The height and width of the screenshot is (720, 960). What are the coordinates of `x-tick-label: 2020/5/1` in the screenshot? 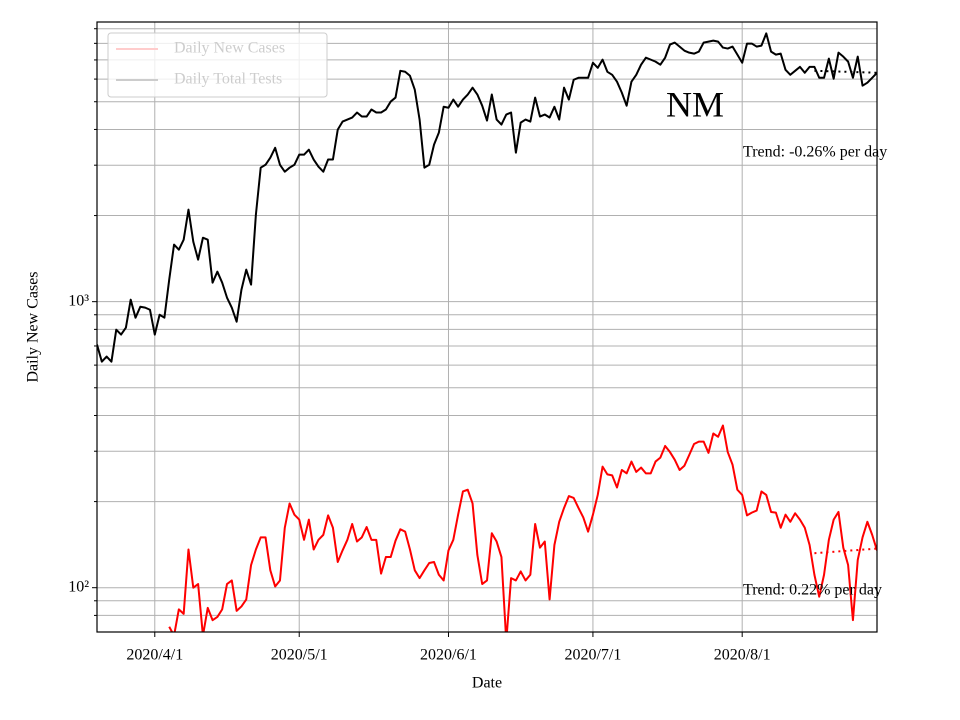 It's located at (299, 655).